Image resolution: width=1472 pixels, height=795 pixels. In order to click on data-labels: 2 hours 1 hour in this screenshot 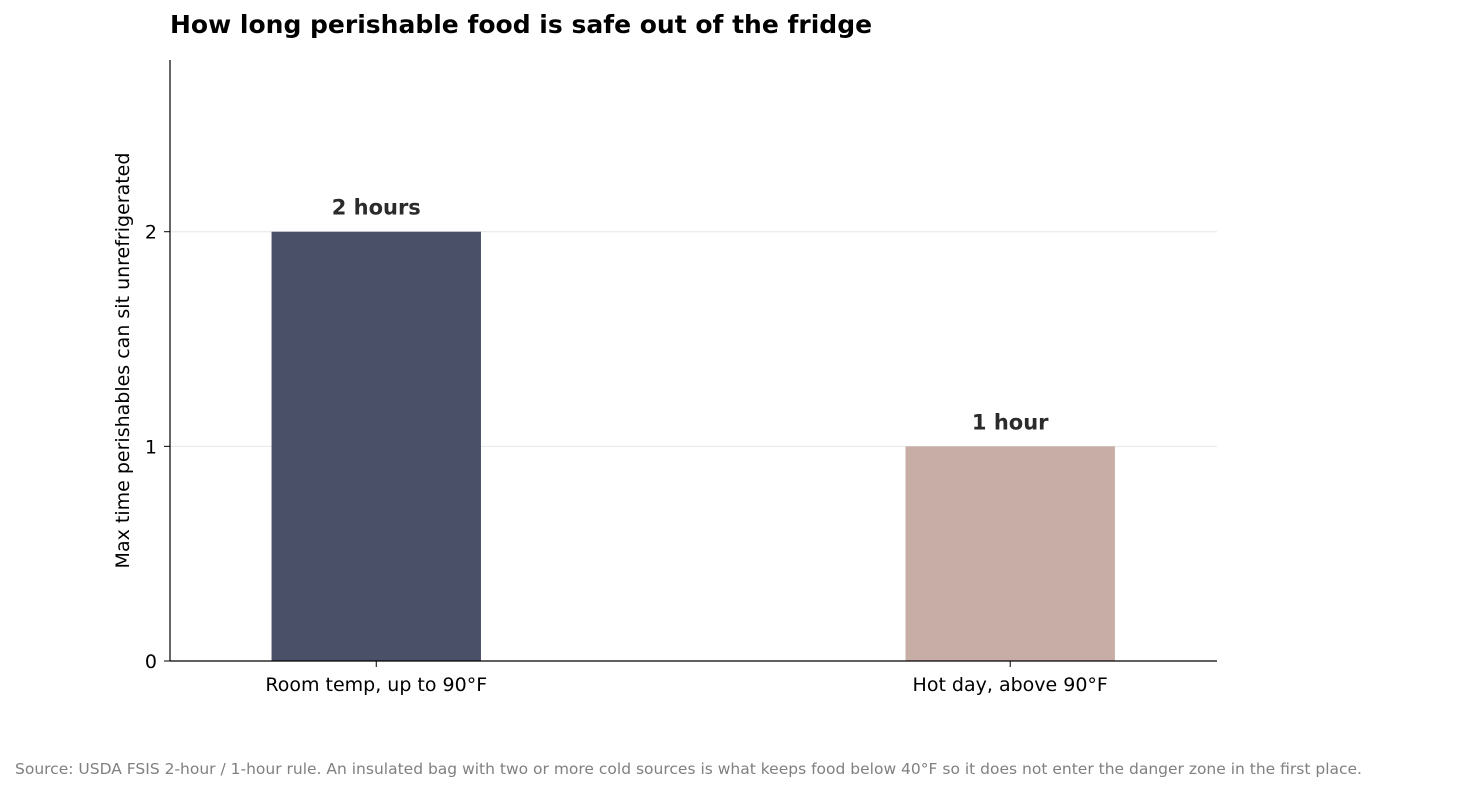, I will do `click(690, 315)`.